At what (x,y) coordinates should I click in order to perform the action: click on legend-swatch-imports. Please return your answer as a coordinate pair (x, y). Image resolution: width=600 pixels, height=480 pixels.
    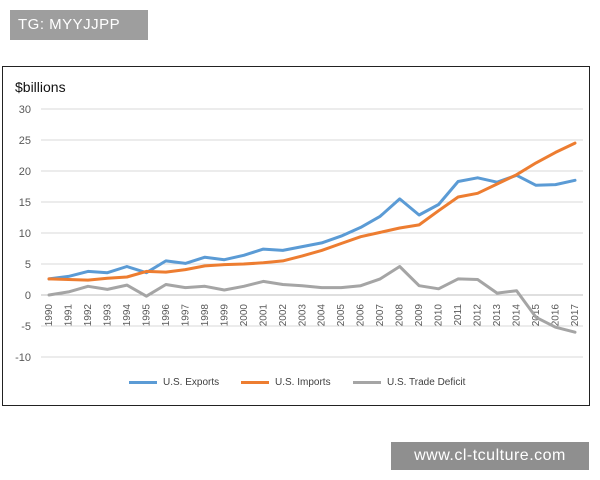
    Looking at the image, I should click on (255, 382).